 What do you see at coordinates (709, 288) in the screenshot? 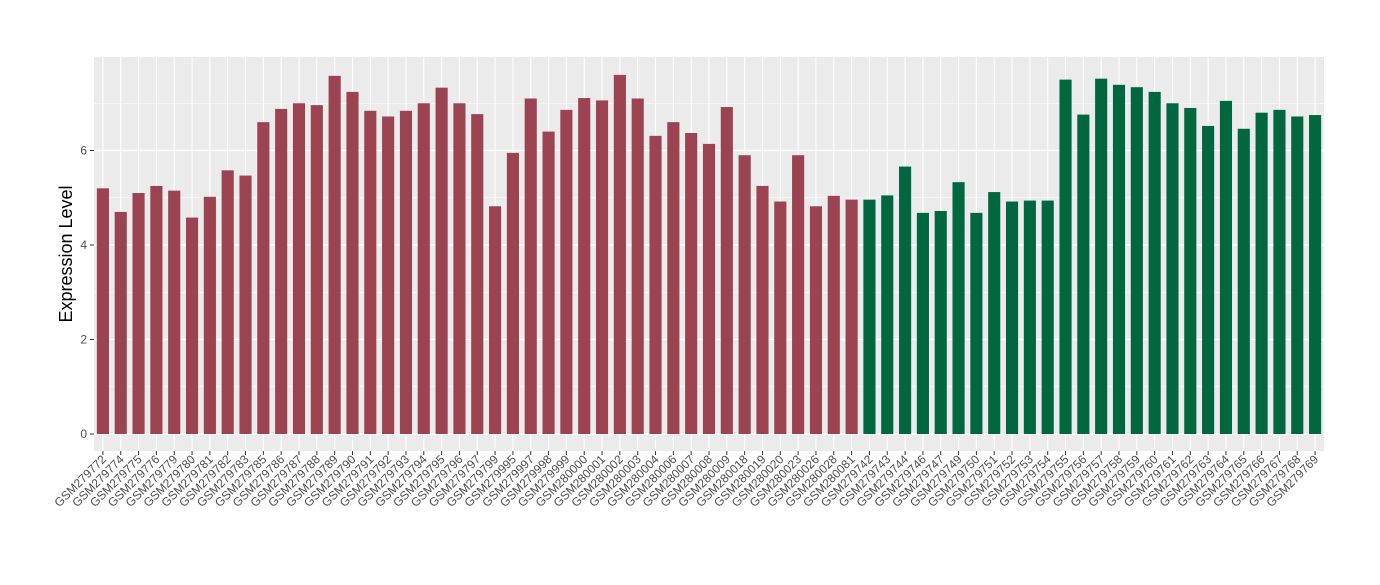
I see `bar-GSM280008` at bounding box center [709, 288].